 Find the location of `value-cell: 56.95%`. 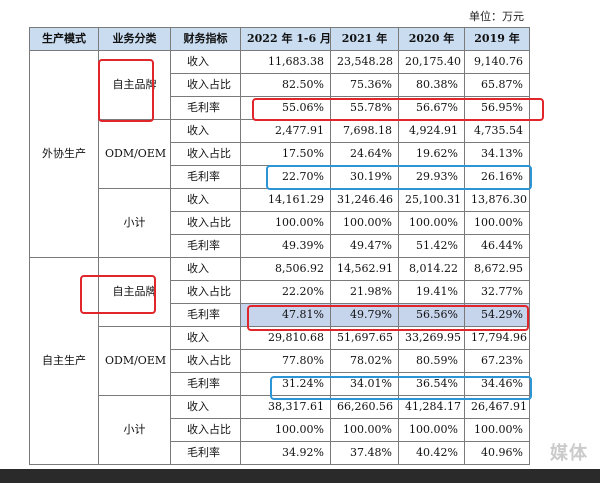

value-cell: 56.95% is located at coordinates (497, 108).